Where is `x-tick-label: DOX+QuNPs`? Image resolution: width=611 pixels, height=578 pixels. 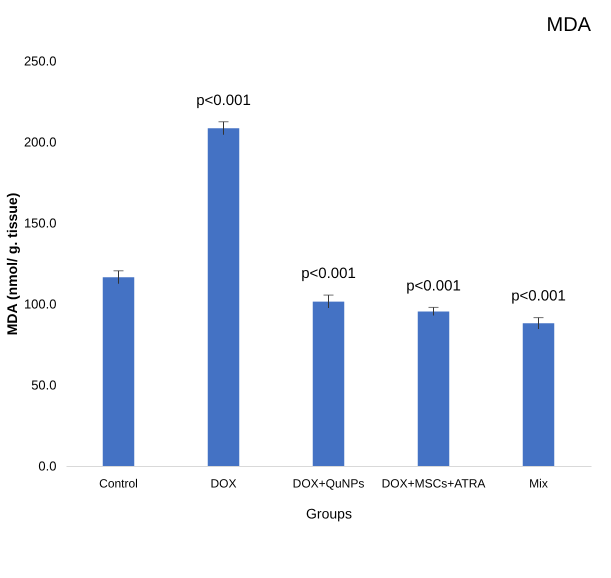
x-tick-label: DOX+QuNPs is located at coordinates (328, 483).